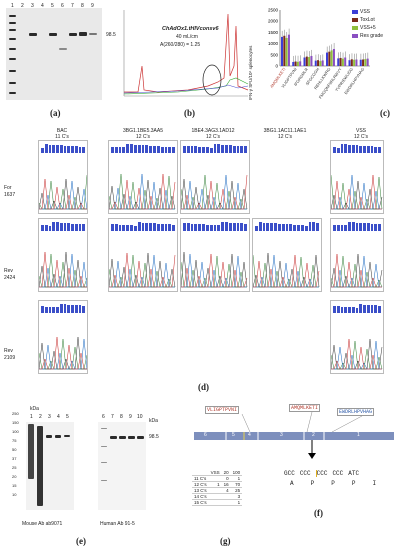 The height and width of the screenshot is (550, 403). I want to click on table-row: 12 C's 1 16 70, so click(217, 484).